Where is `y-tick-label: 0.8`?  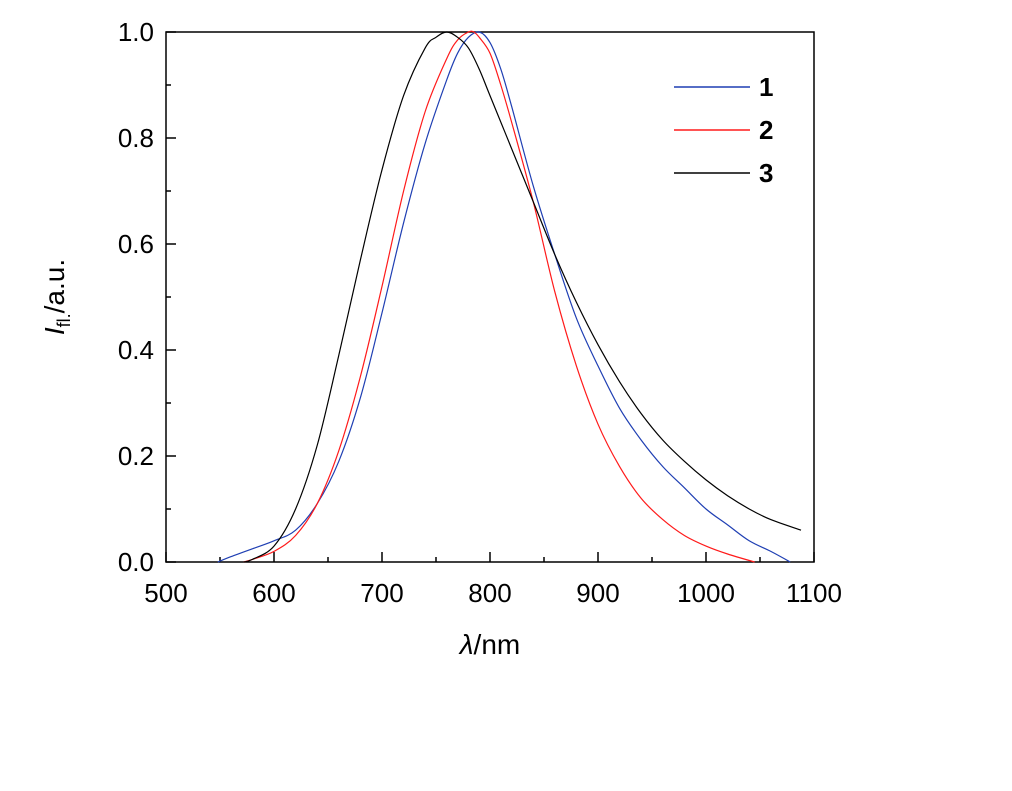 y-tick-label: 0.8 is located at coordinates (136, 138).